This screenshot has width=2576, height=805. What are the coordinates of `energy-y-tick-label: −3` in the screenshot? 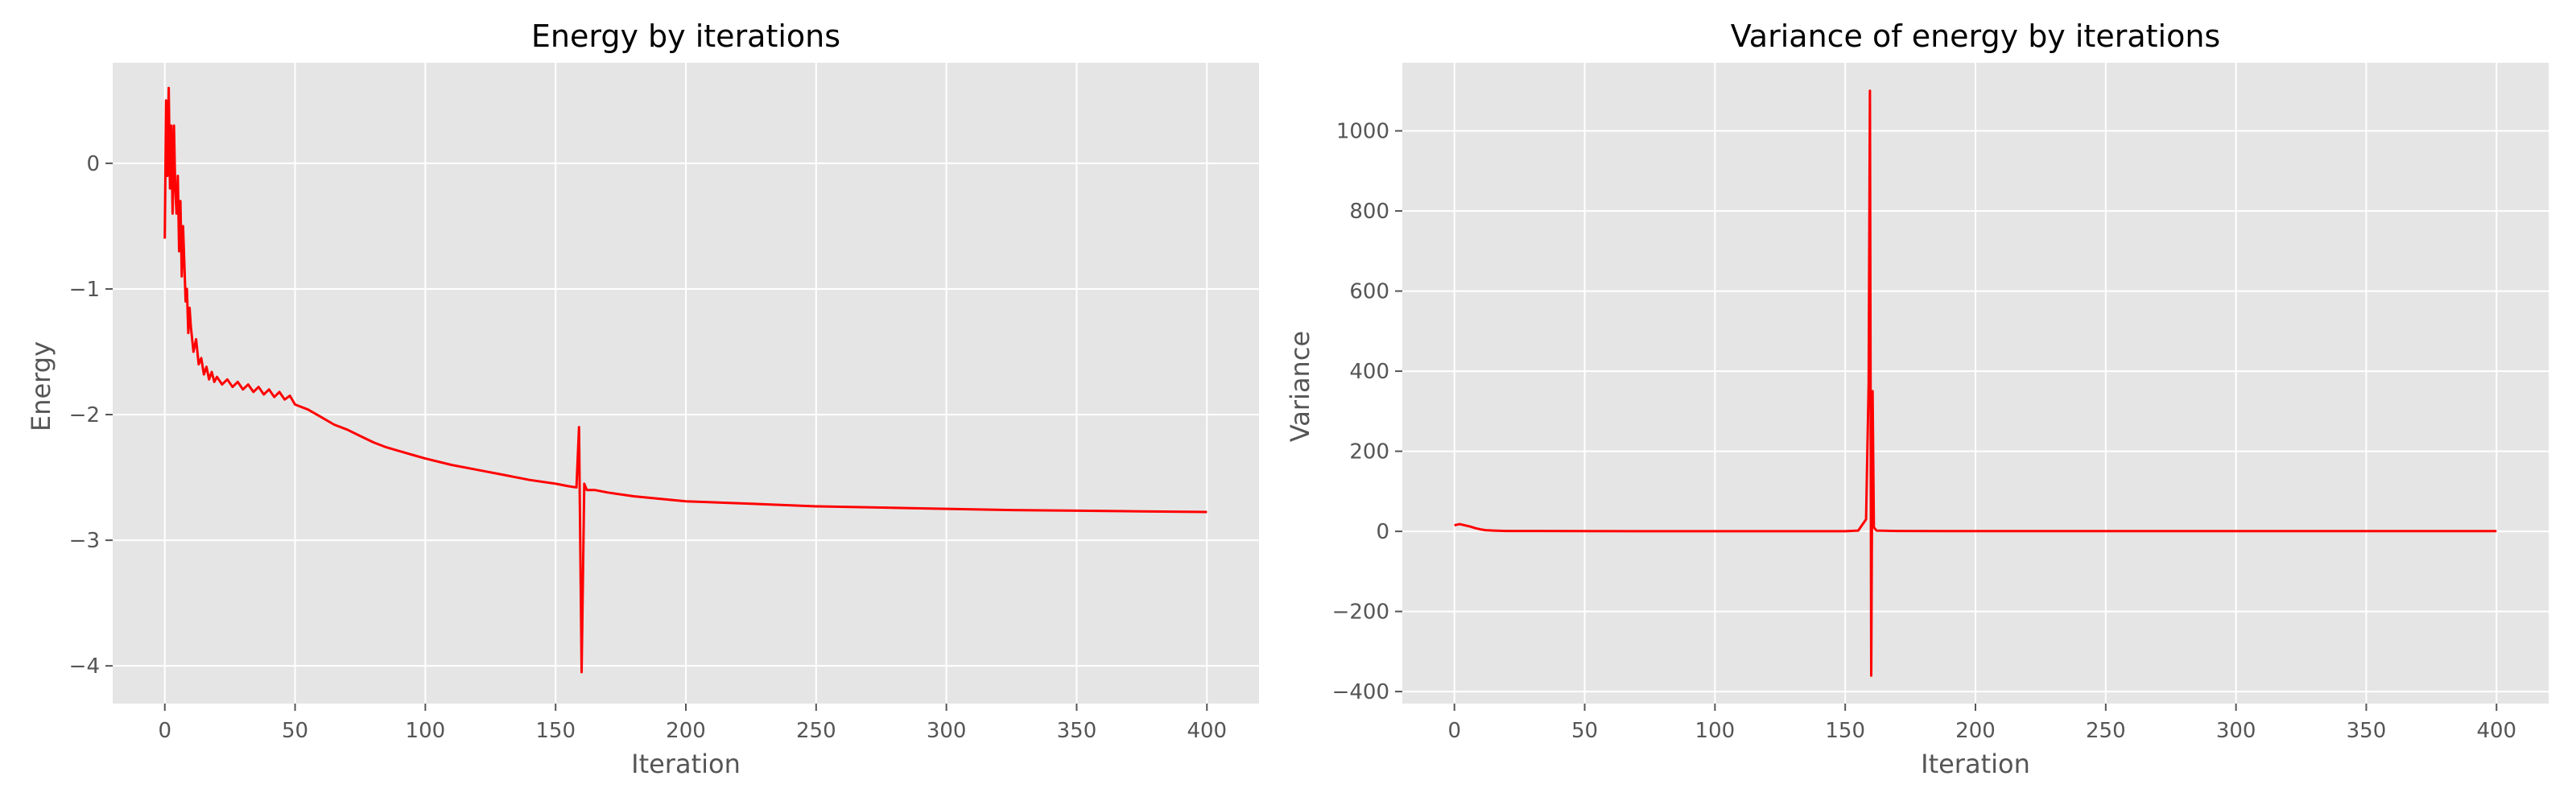 It's located at (84, 541).